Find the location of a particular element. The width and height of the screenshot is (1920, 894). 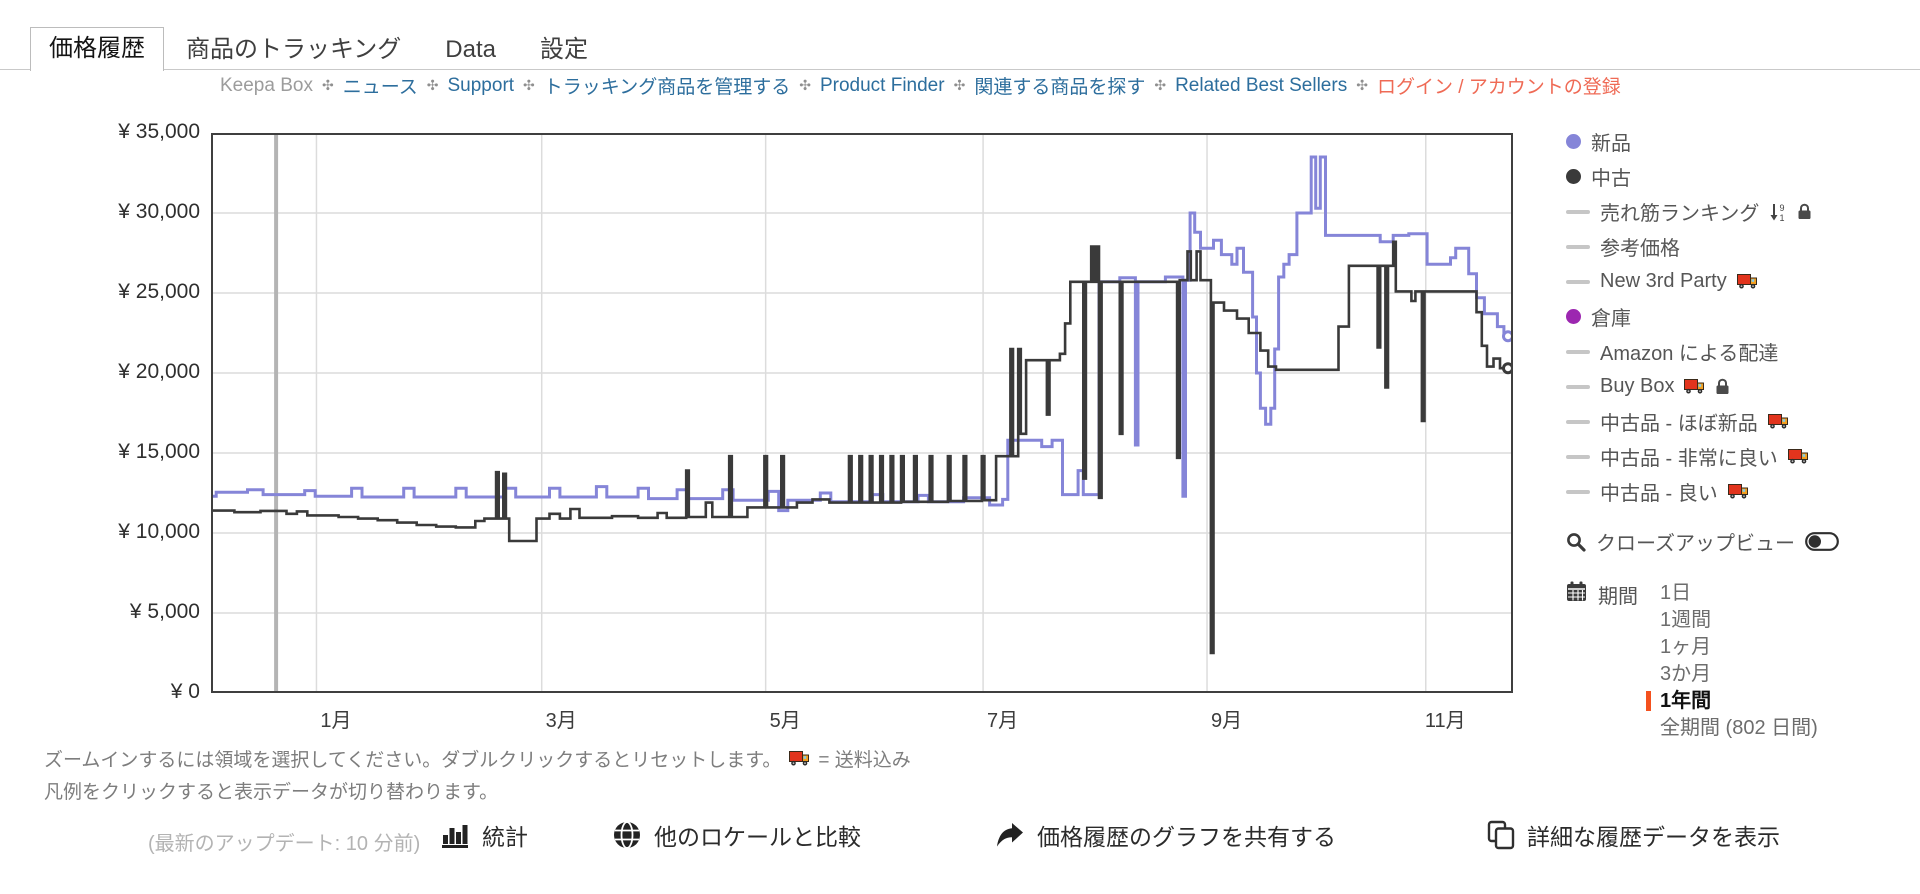

y-axis-tick: ¥ 25,000 is located at coordinates (159, 291).